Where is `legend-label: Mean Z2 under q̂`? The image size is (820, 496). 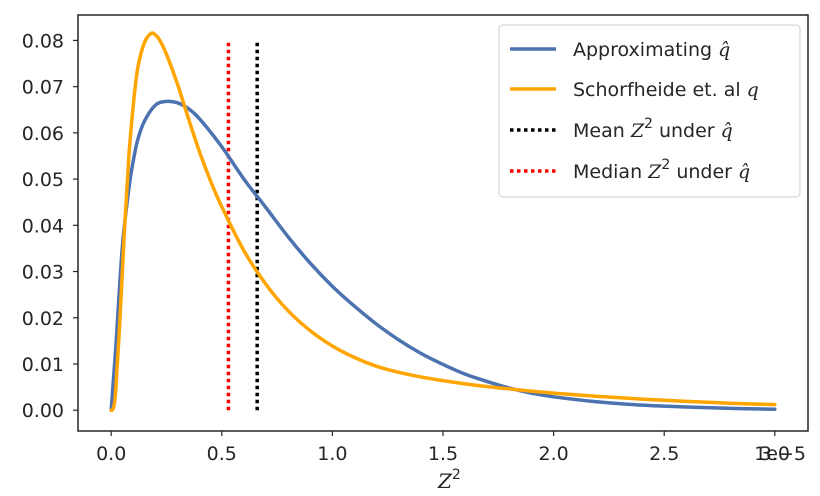
legend-label: Mean Z2 under q̂ is located at coordinates (653, 129).